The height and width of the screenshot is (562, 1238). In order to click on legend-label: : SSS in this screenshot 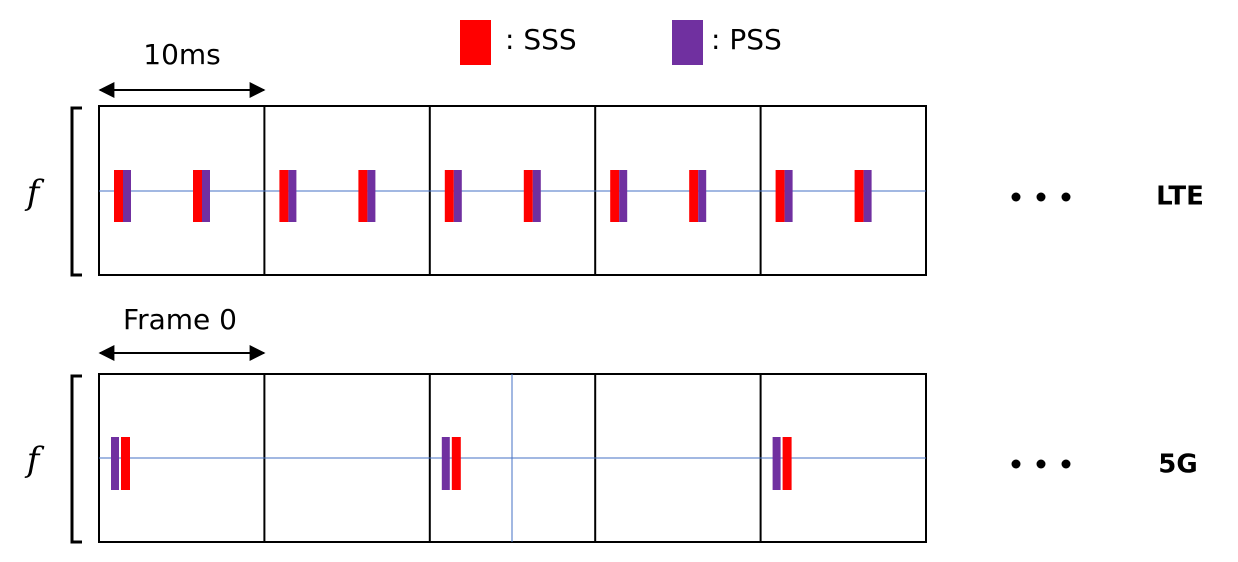, I will do `click(541, 39)`.